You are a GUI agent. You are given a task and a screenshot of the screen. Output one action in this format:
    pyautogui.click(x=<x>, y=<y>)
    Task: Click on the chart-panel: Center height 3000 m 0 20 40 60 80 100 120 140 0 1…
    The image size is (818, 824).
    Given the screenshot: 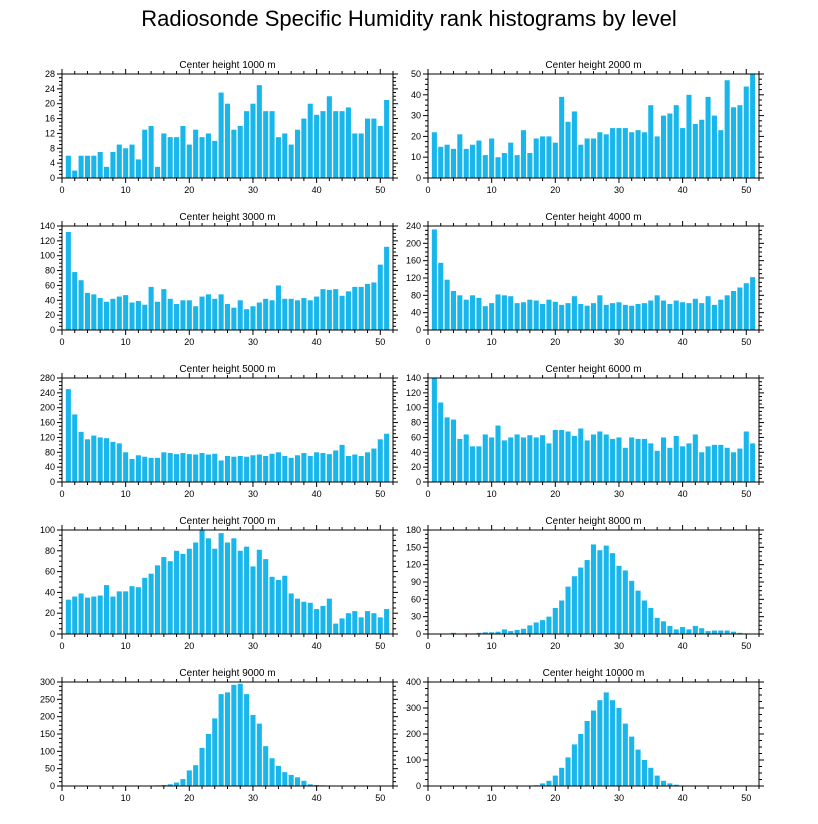 What is the action you would take?
    pyautogui.click(x=219, y=279)
    